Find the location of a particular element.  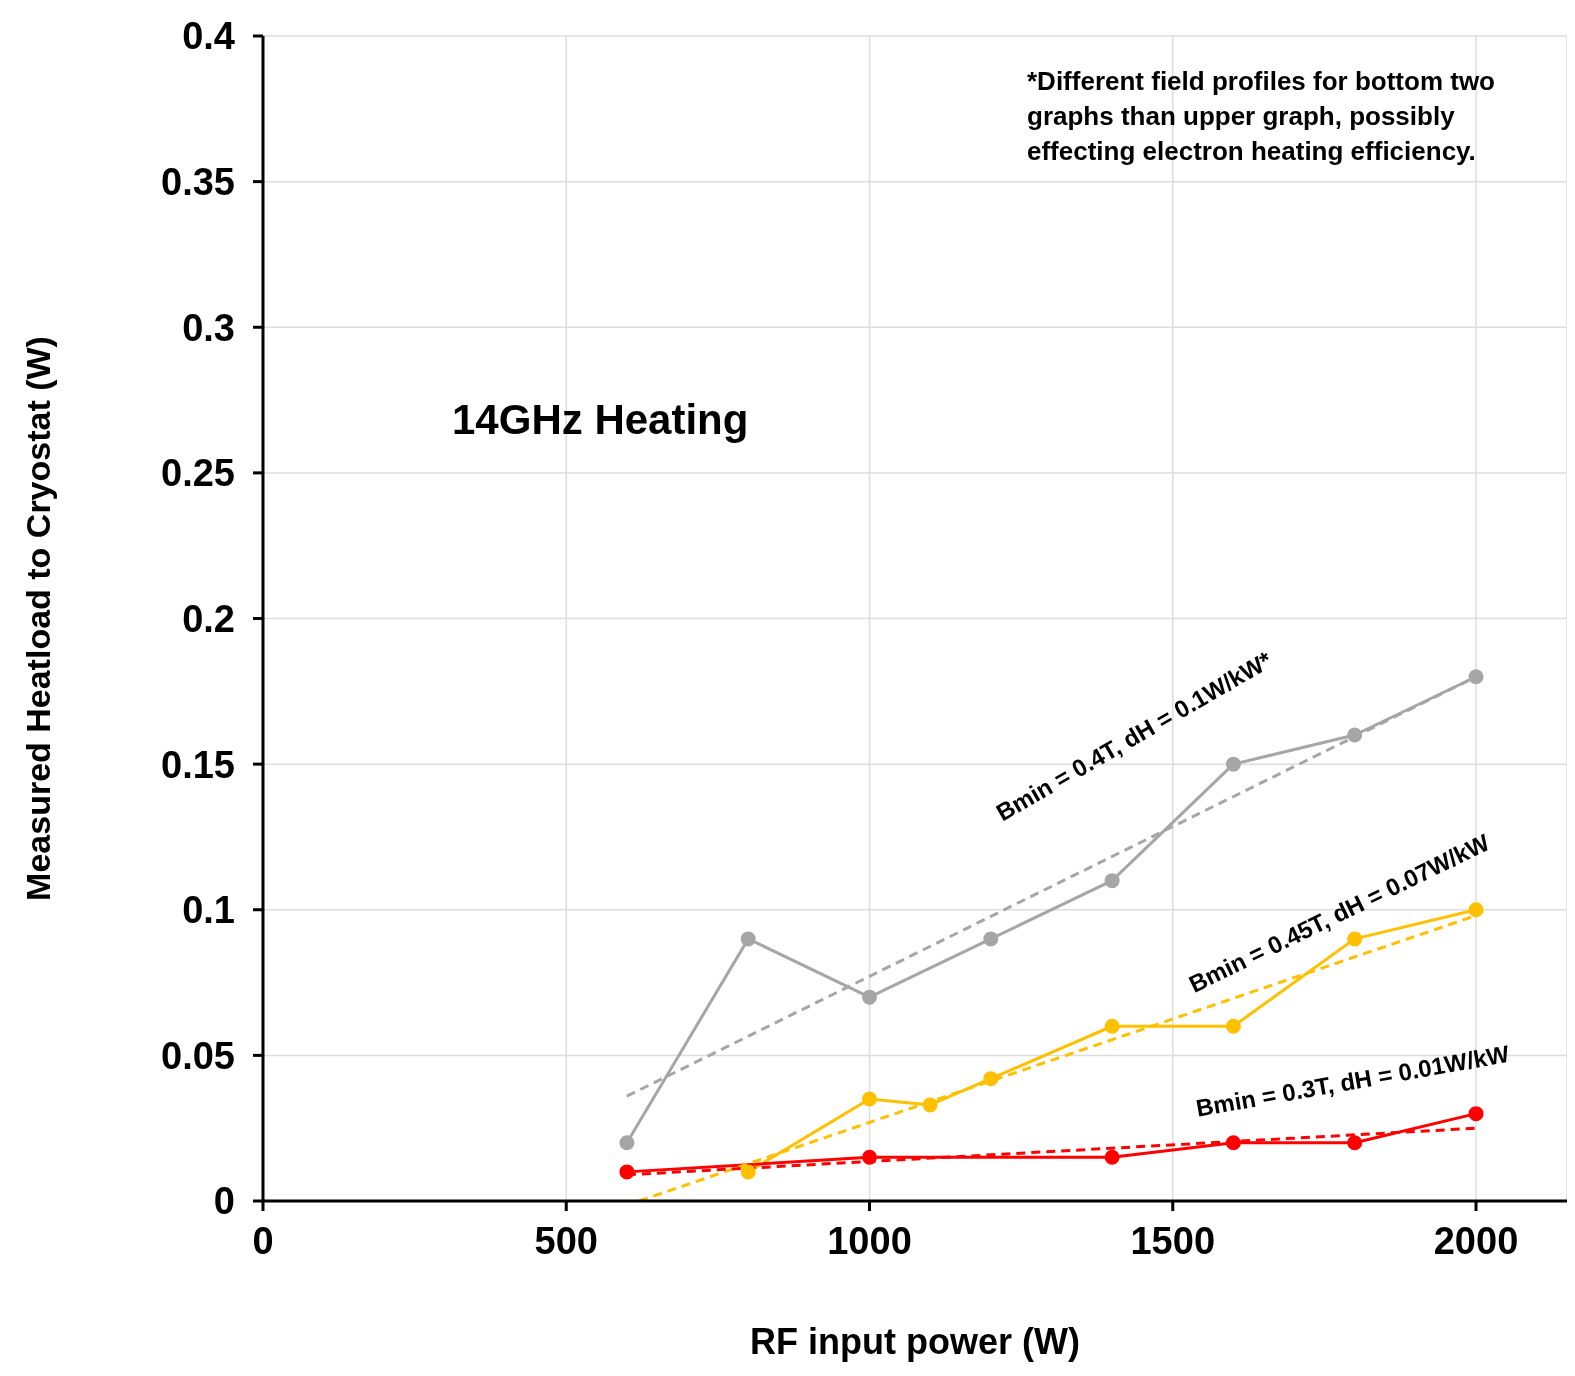

x-tick-label: 0 is located at coordinates (263, 1240).